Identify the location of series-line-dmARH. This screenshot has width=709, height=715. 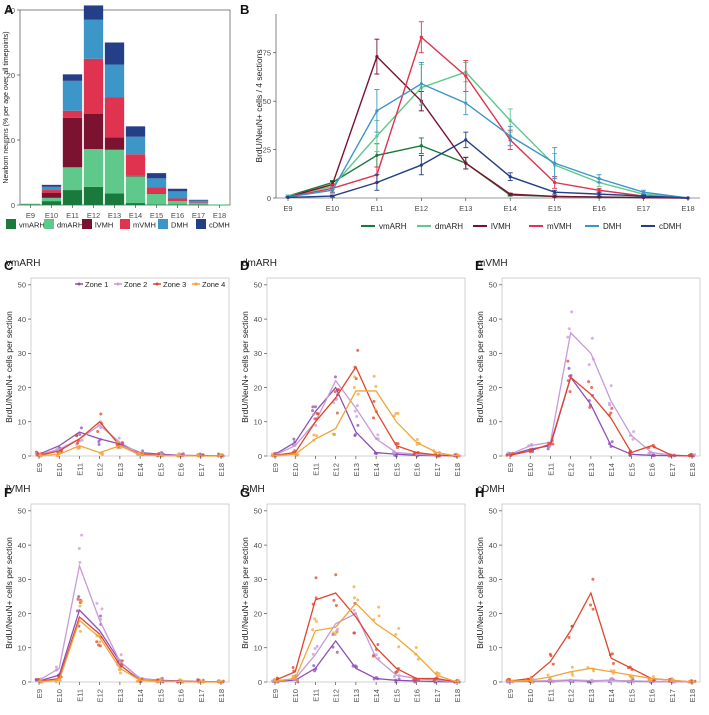
(488, 135).